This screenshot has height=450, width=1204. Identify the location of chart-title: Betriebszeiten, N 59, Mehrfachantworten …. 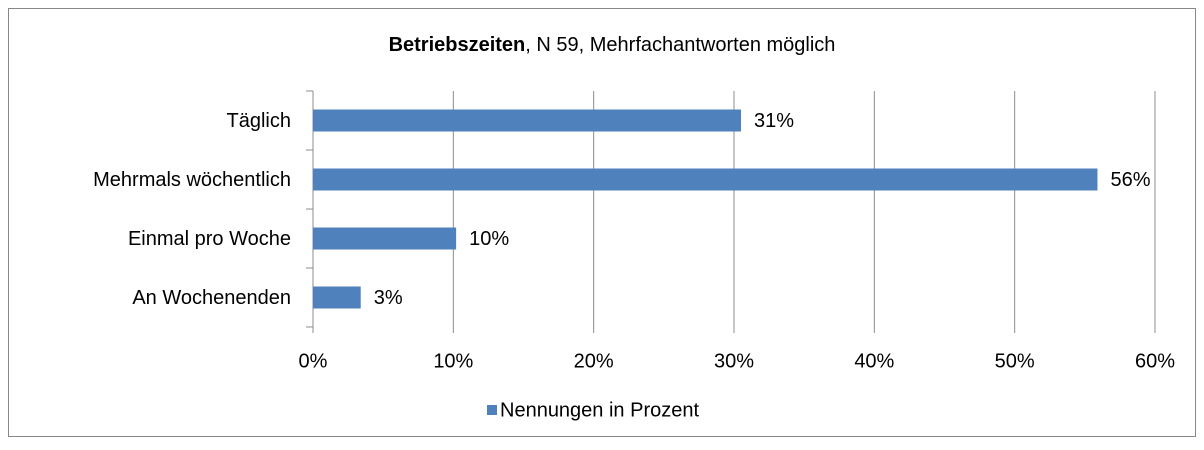
(612, 45).